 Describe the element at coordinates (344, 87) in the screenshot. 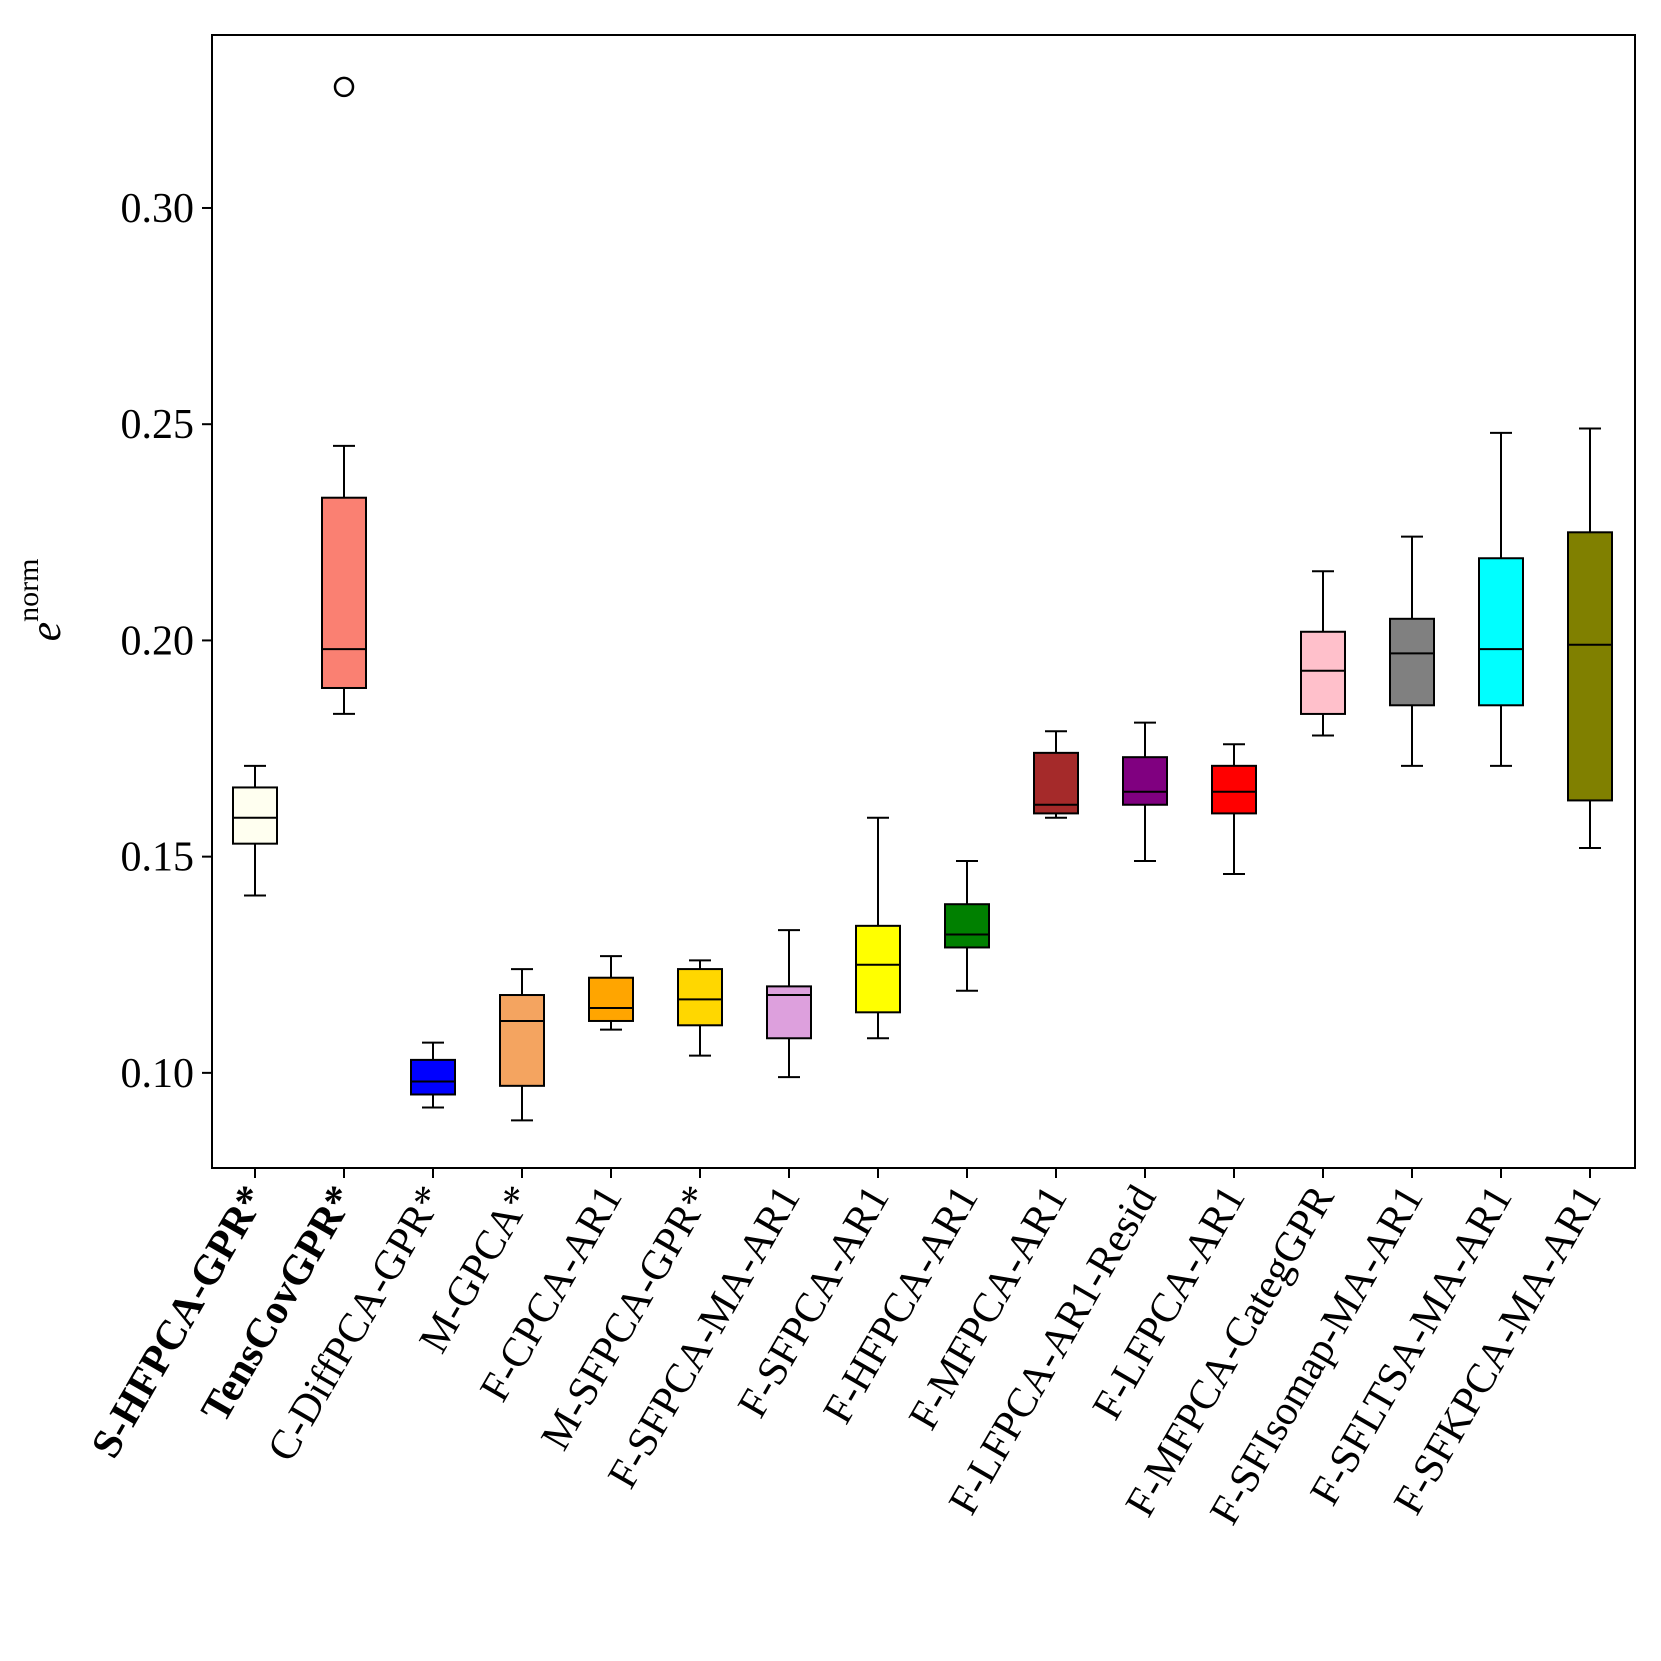

I see `outlier-point` at that location.